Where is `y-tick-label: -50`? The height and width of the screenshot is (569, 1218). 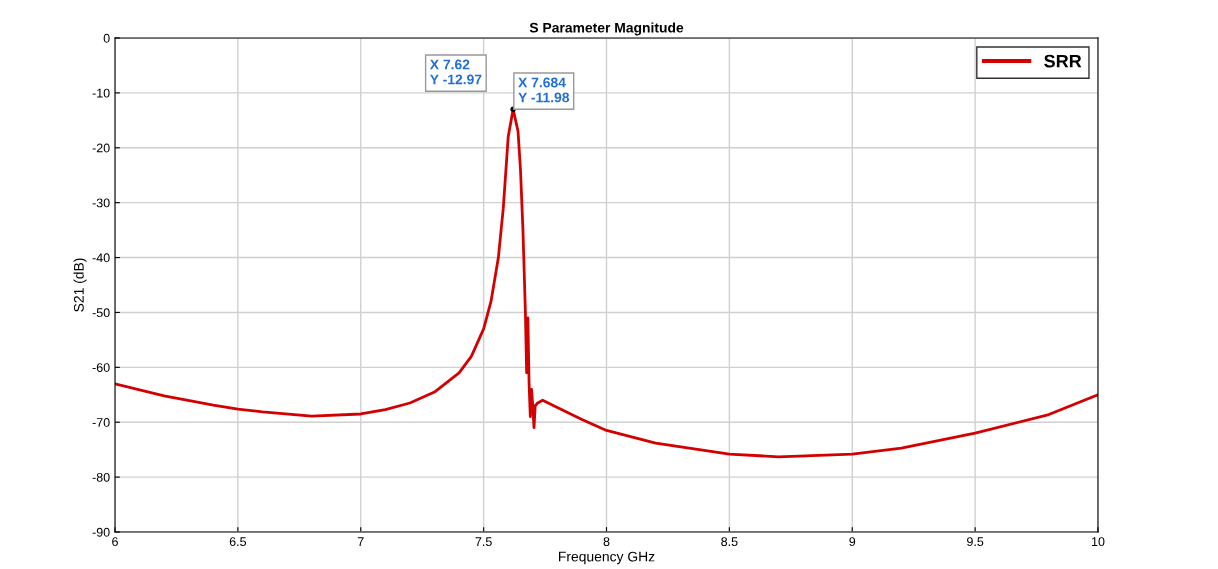 y-tick-label: -50 is located at coordinates (101, 313).